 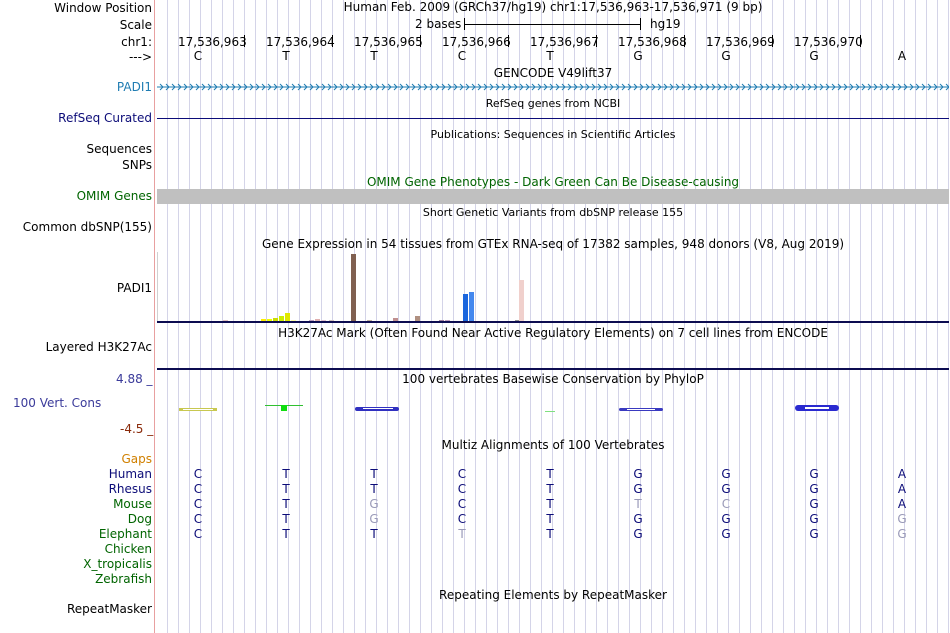 I want to click on species-label-zebrafish: Zebrafish, so click(x=123, y=579).